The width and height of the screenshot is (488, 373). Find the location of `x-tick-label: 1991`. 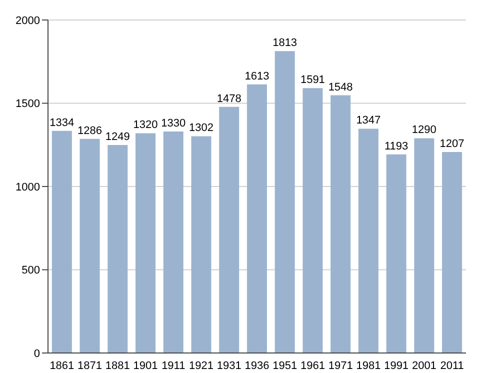

x-tick-label: 1991 is located at coordinates (396, 366).